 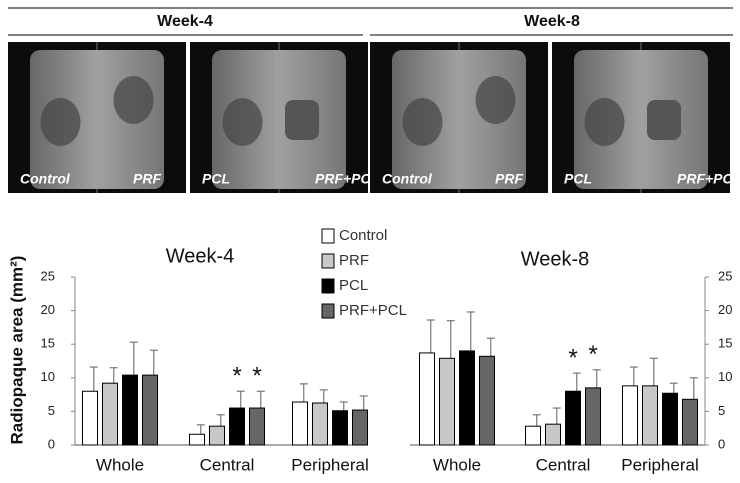 I want to click on legend-label: PCL, so click(x=353, y=285).